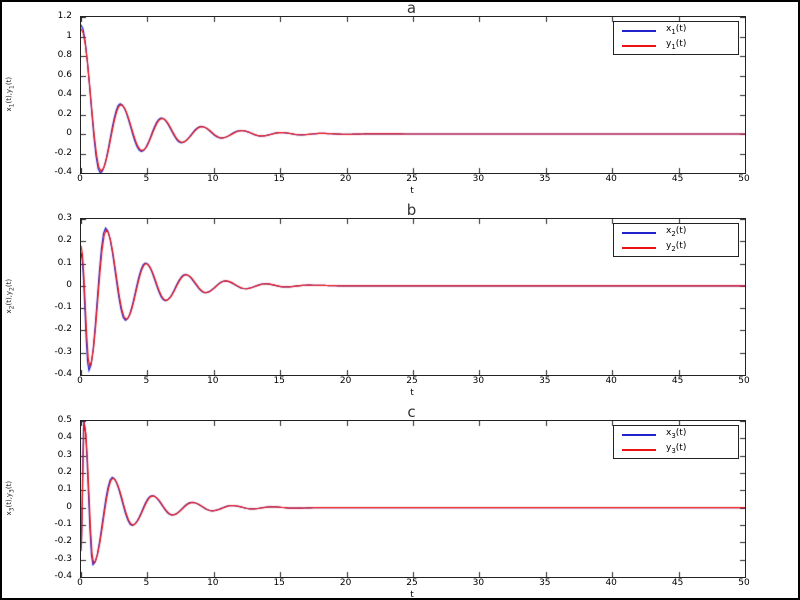  Describe the element at coordinates (412, 595) in the screenshot. I see `subplot-c-xlabel: t` at that location.